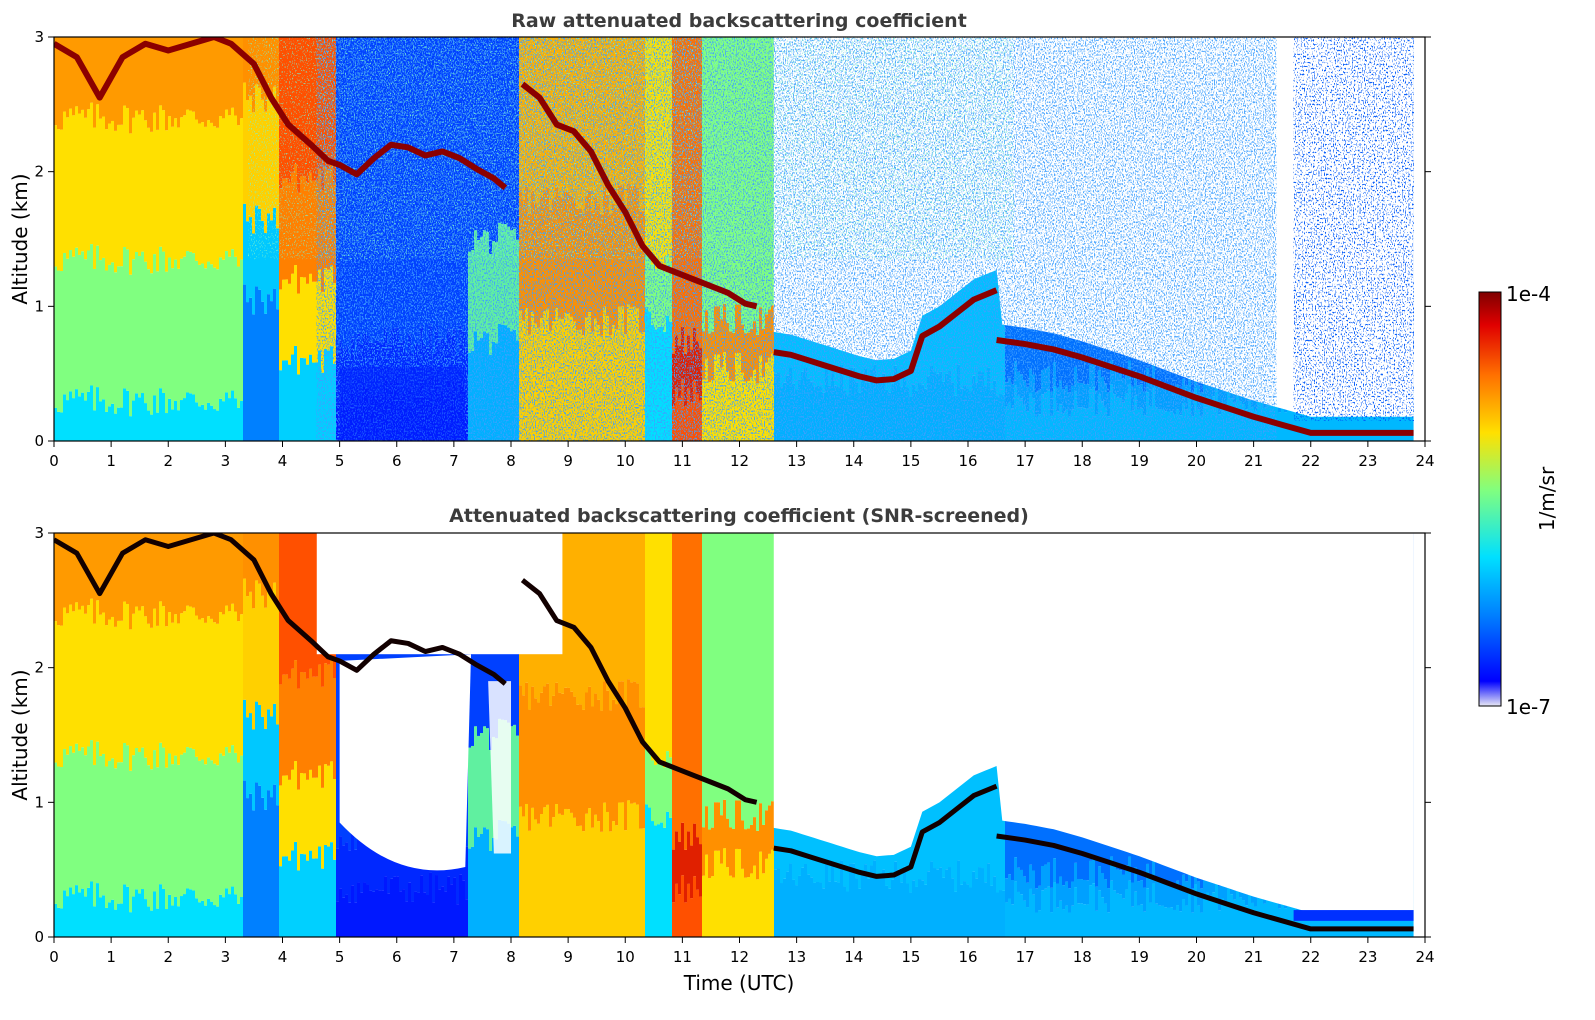  Describe the element at coordinates (885, 831) in the screenshot. I see `cloud-layer-line` at that location.